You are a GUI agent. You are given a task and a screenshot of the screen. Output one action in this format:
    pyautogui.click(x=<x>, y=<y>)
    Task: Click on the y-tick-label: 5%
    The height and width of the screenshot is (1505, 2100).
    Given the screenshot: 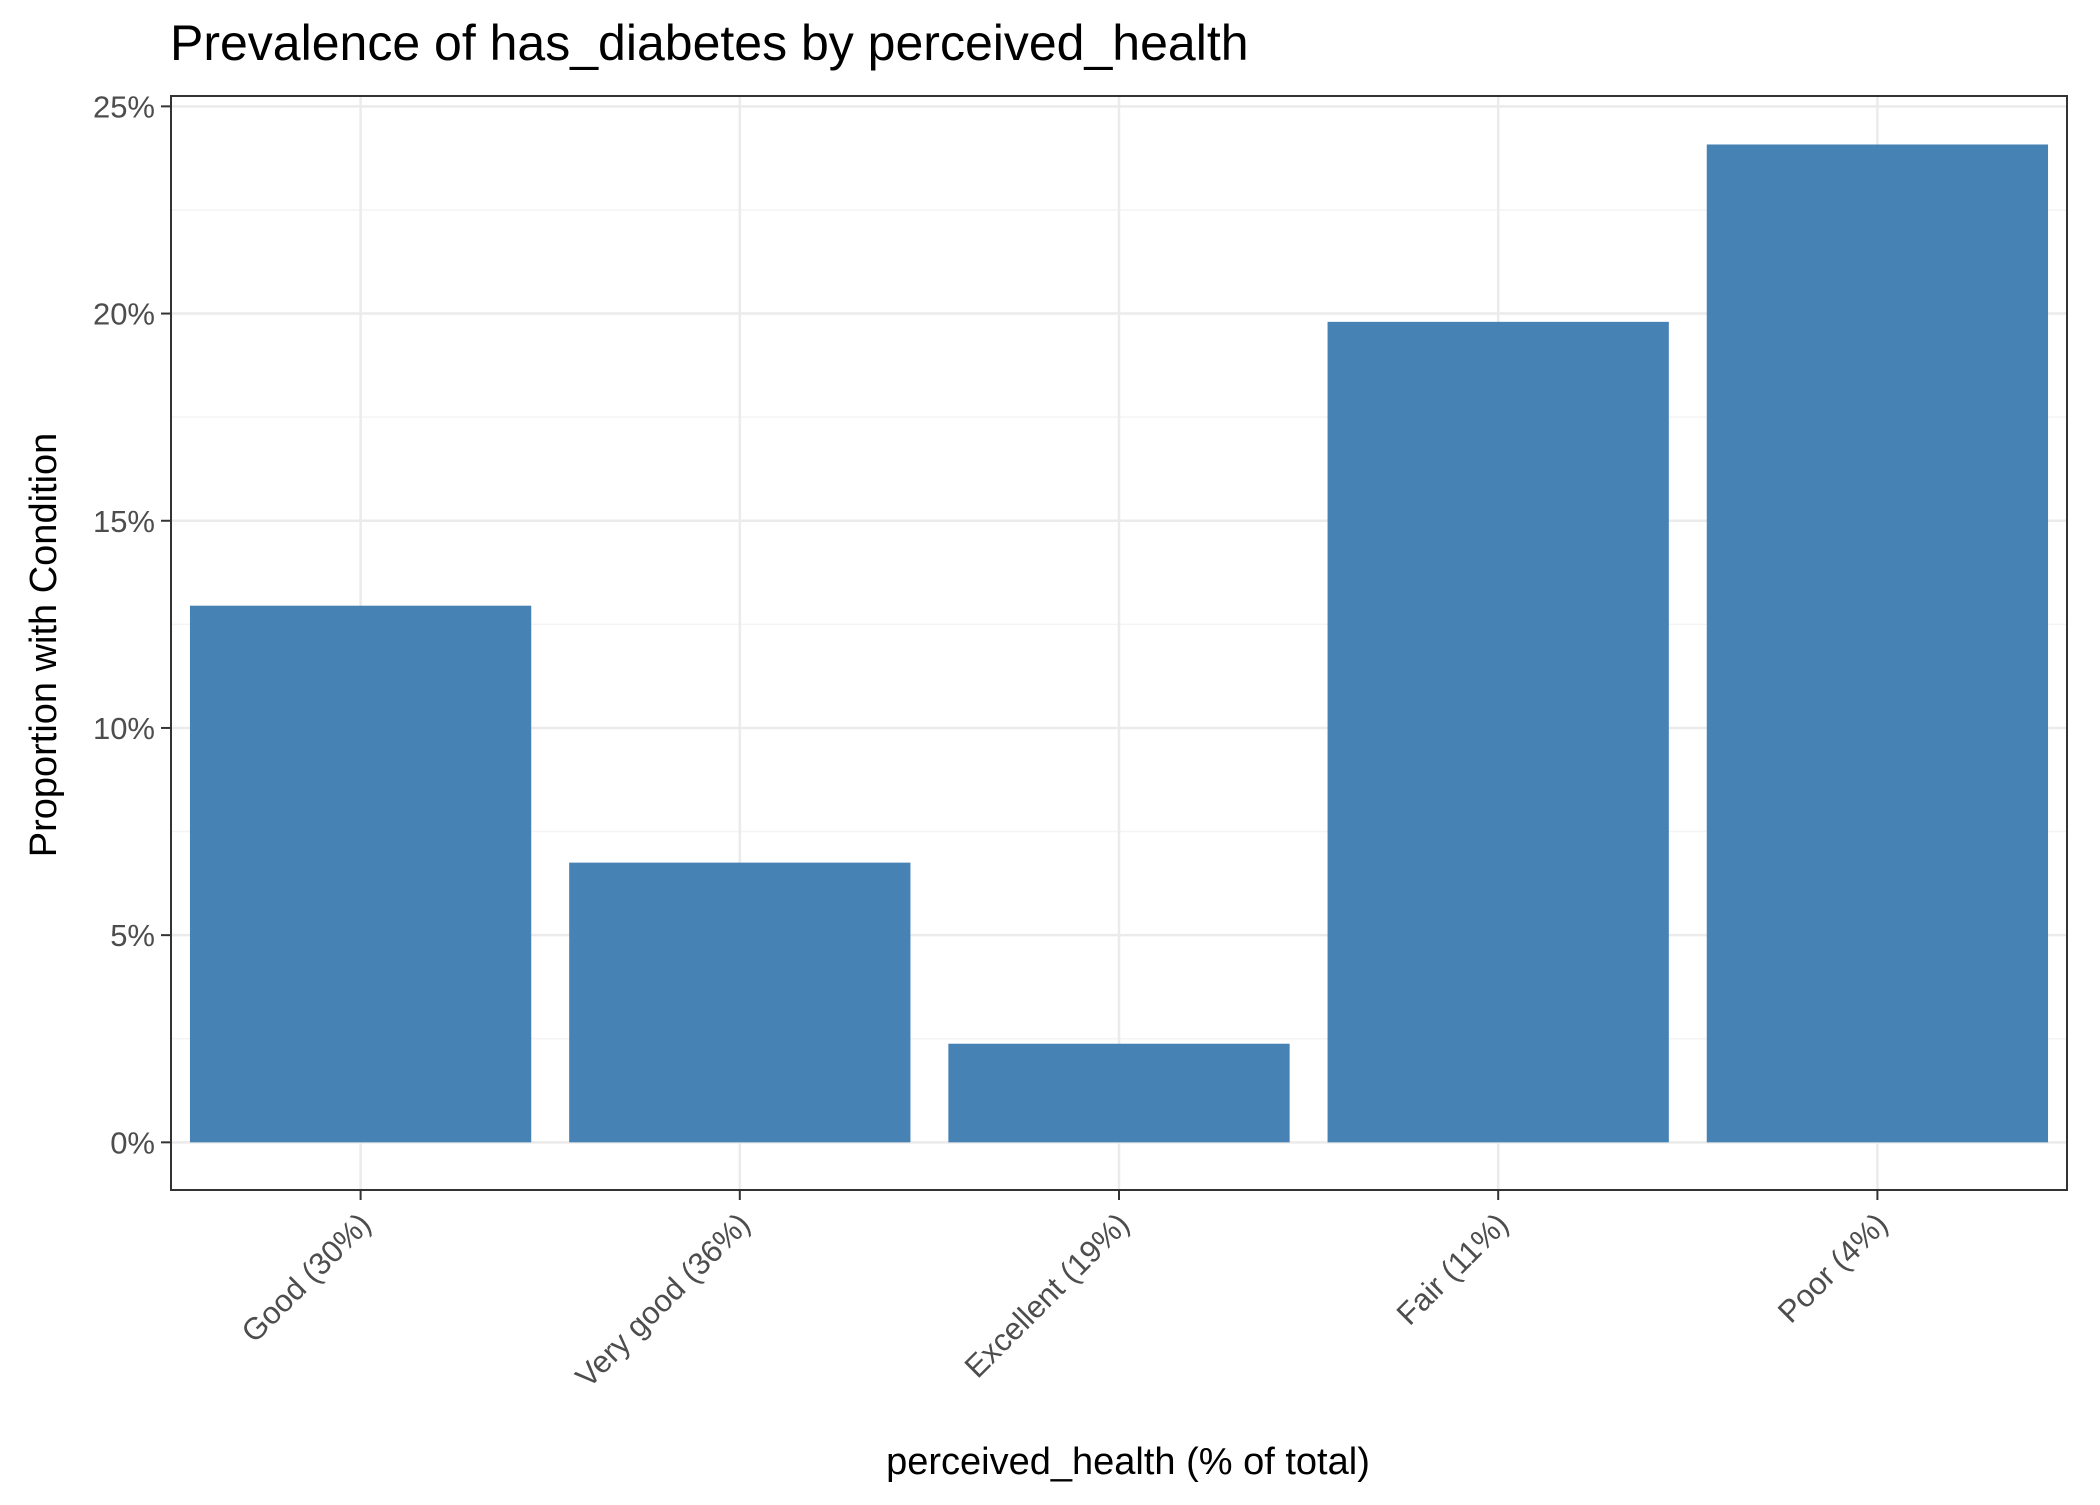 What is the action you would take?
    pyautogui.click(x=132, y=935)
    